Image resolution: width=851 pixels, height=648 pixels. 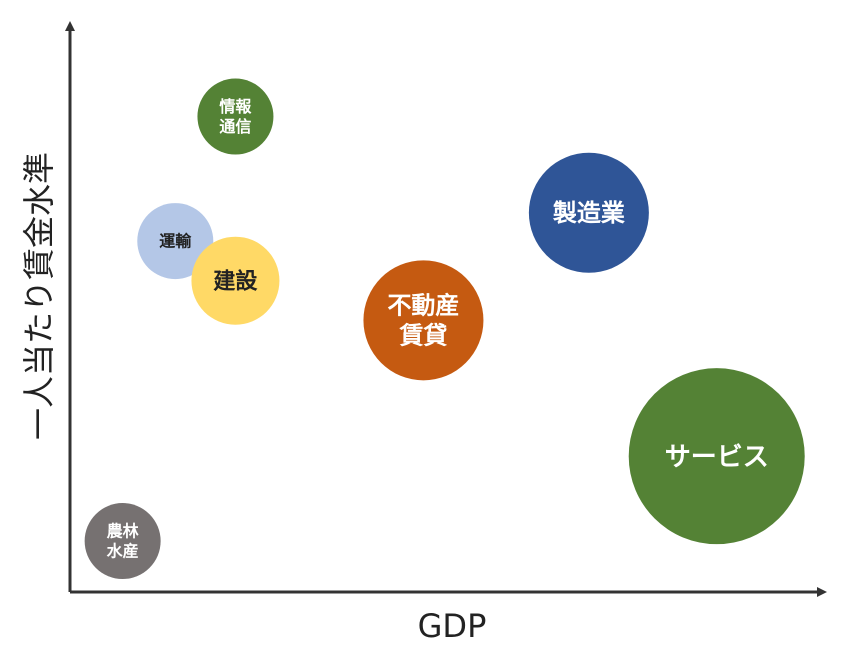 I want to click on bubble-label-1: 製造業, so click(x=589, y=213).